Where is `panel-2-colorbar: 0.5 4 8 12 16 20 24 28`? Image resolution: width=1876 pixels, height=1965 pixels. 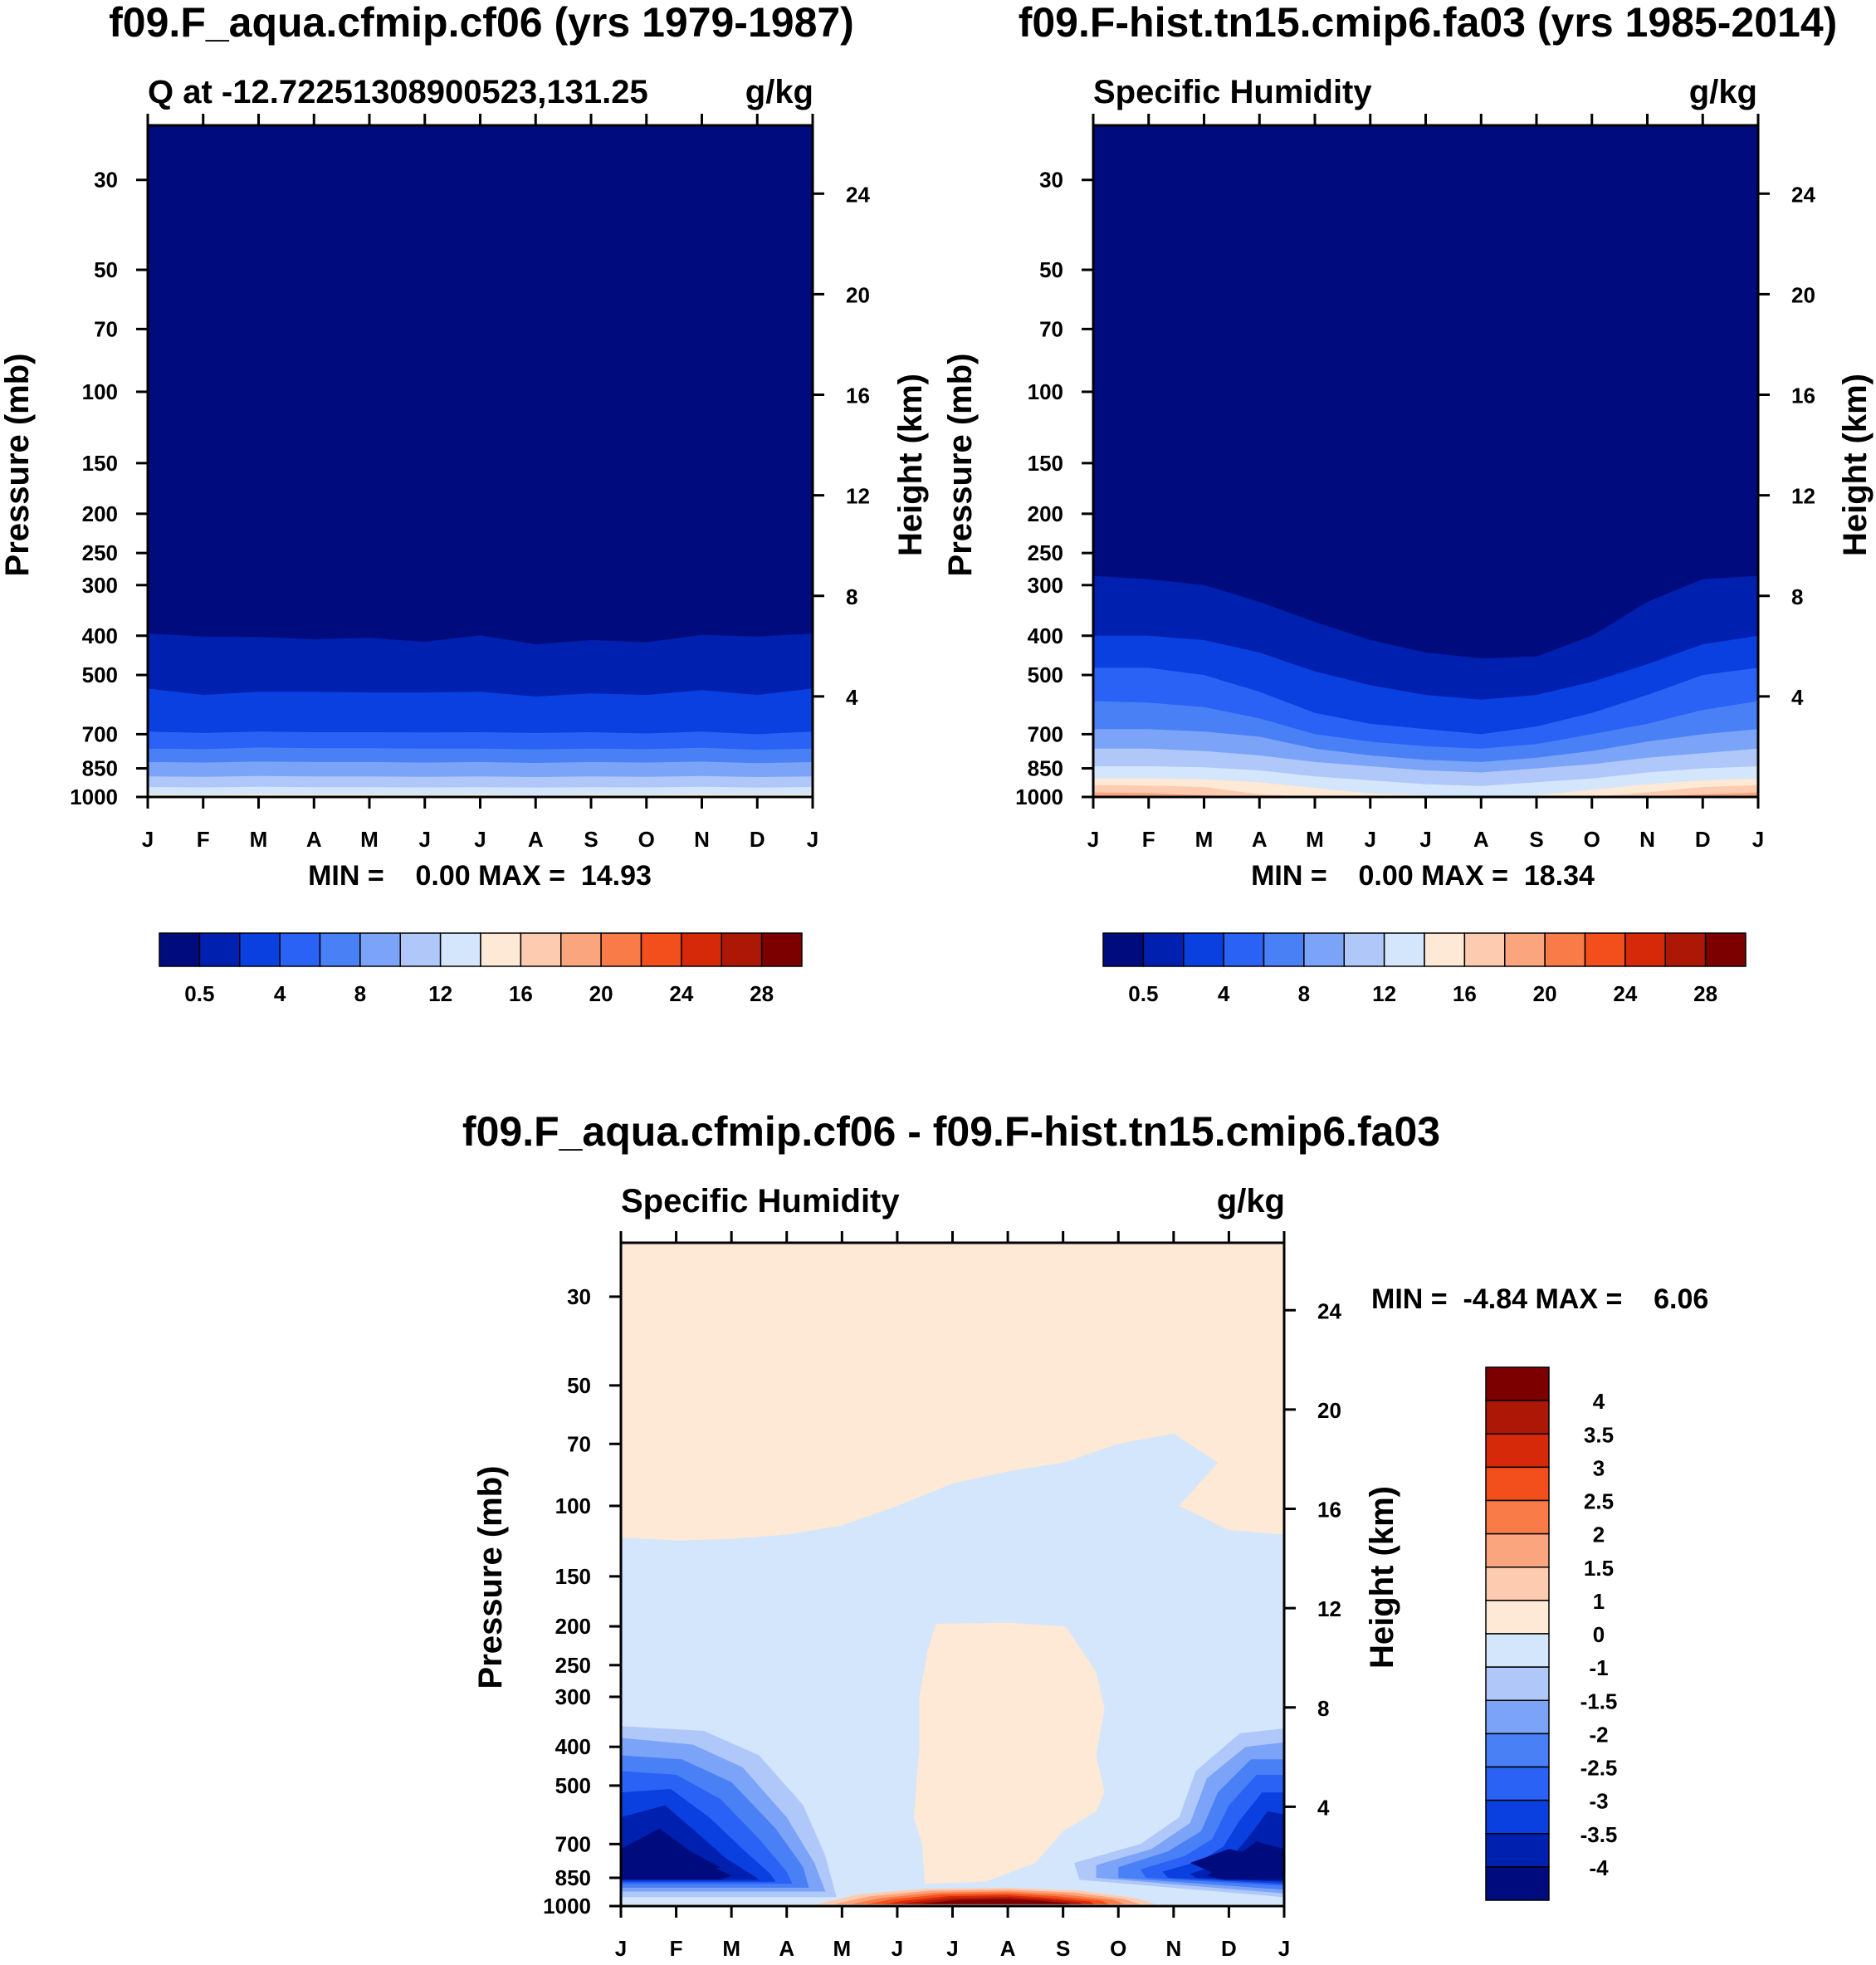 panel-2-colorbar: 0.5 4 8 12 16 20 24 28 is located at coordinates (1424, 969).